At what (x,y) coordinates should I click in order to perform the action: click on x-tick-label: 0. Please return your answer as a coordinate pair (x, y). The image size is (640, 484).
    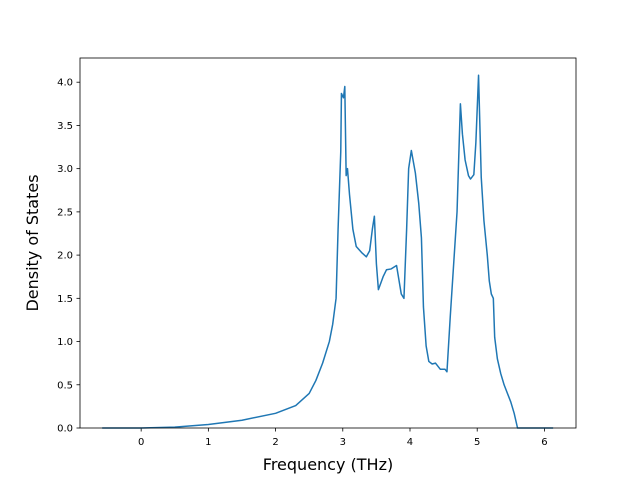
    Looking at the image, I should click on (141, 442).